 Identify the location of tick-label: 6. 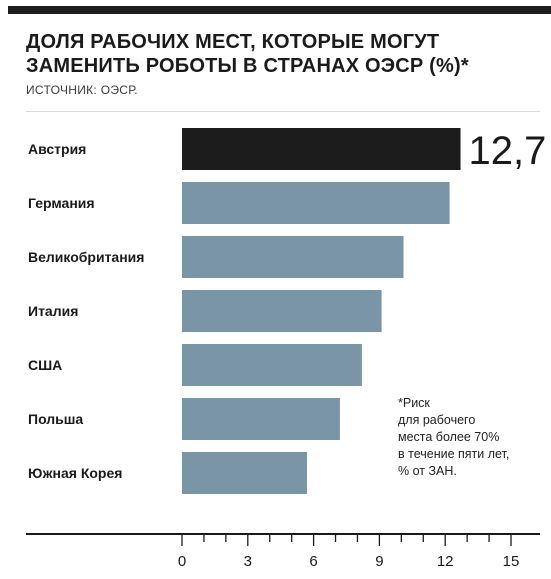
(313, 561).